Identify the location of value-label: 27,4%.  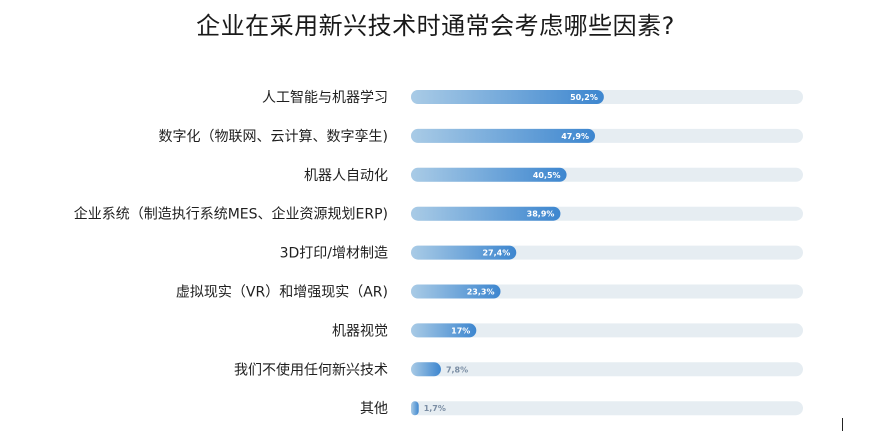
(496, 253).